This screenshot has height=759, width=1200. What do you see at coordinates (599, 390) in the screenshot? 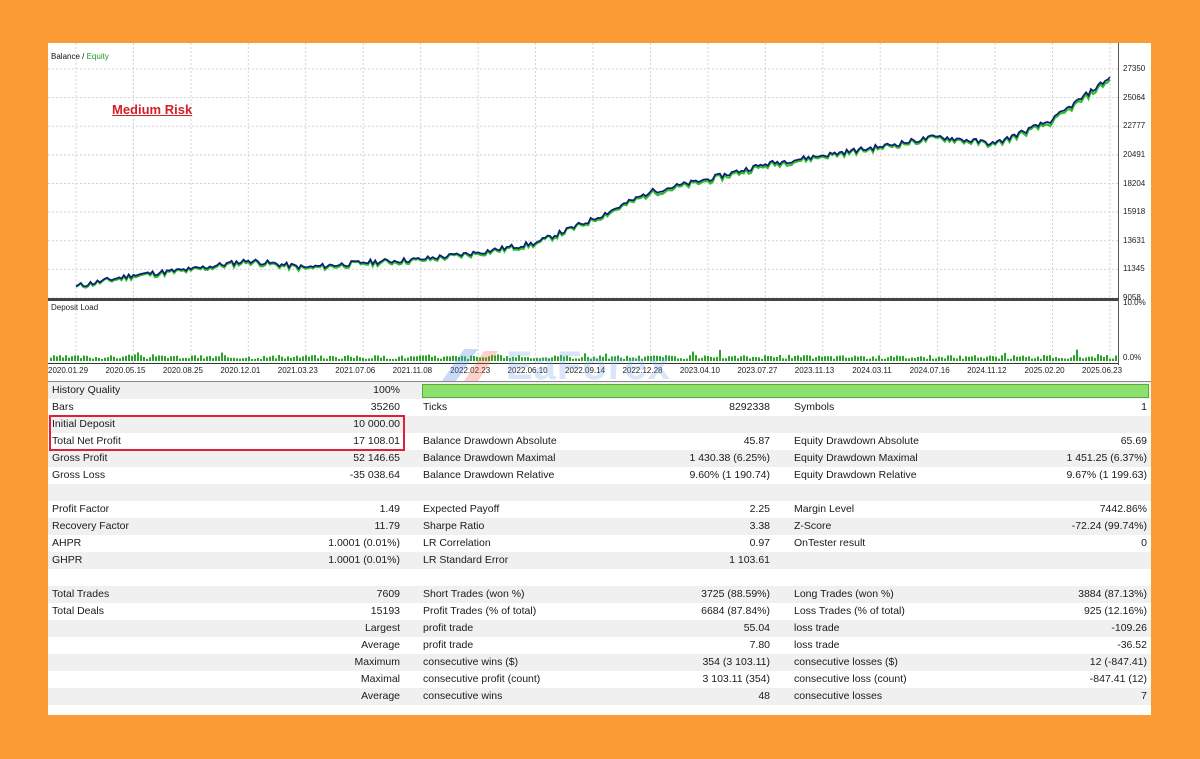
I see `history-quality-row: History Quality 100%` at bounding box center [599, 390].